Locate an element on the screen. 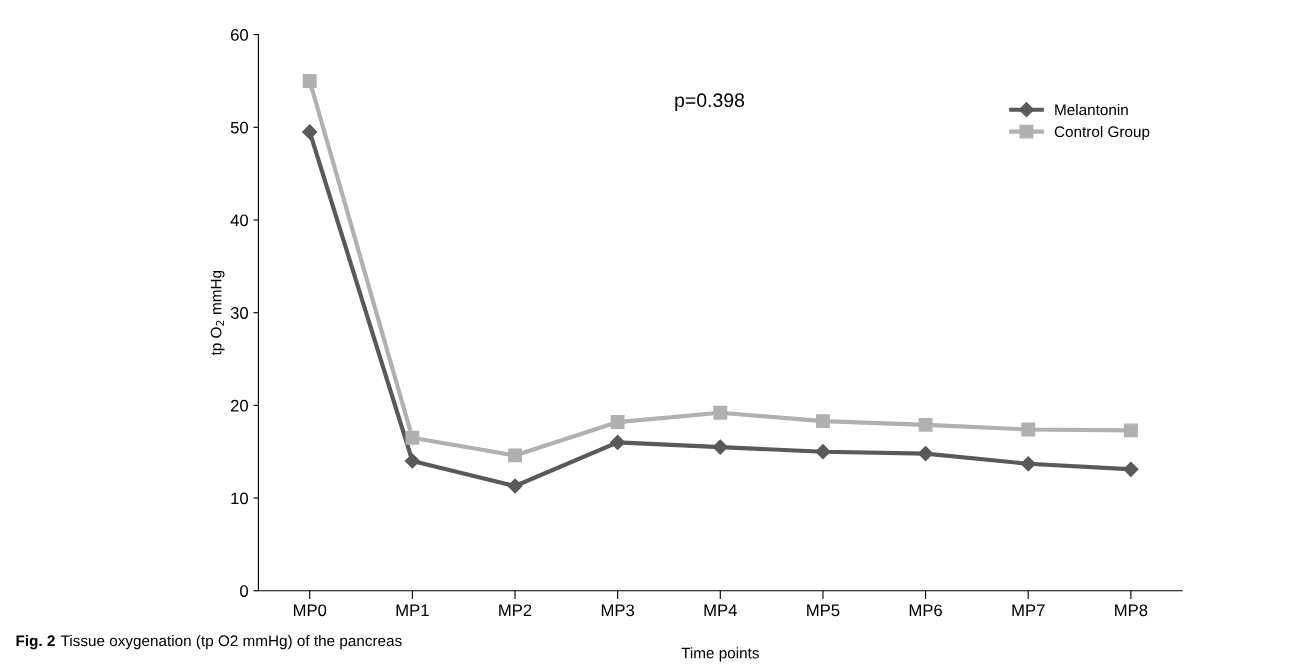 The height and width of the screenshot is (666, 1292). x-tick-label: MP4 is located at coordinates (720, 610).